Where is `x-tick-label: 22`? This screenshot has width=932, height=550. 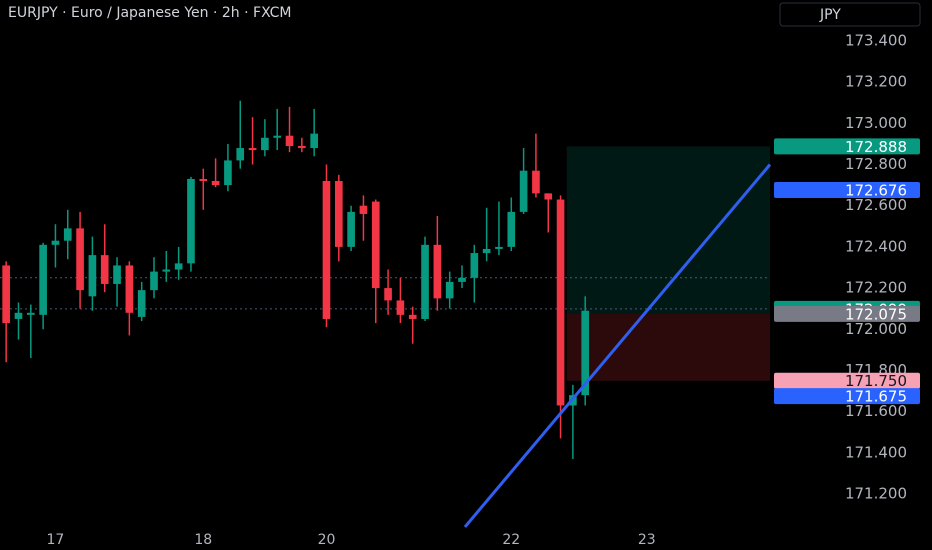
x-tick-label: 22 is located at coordinates (511, 540).